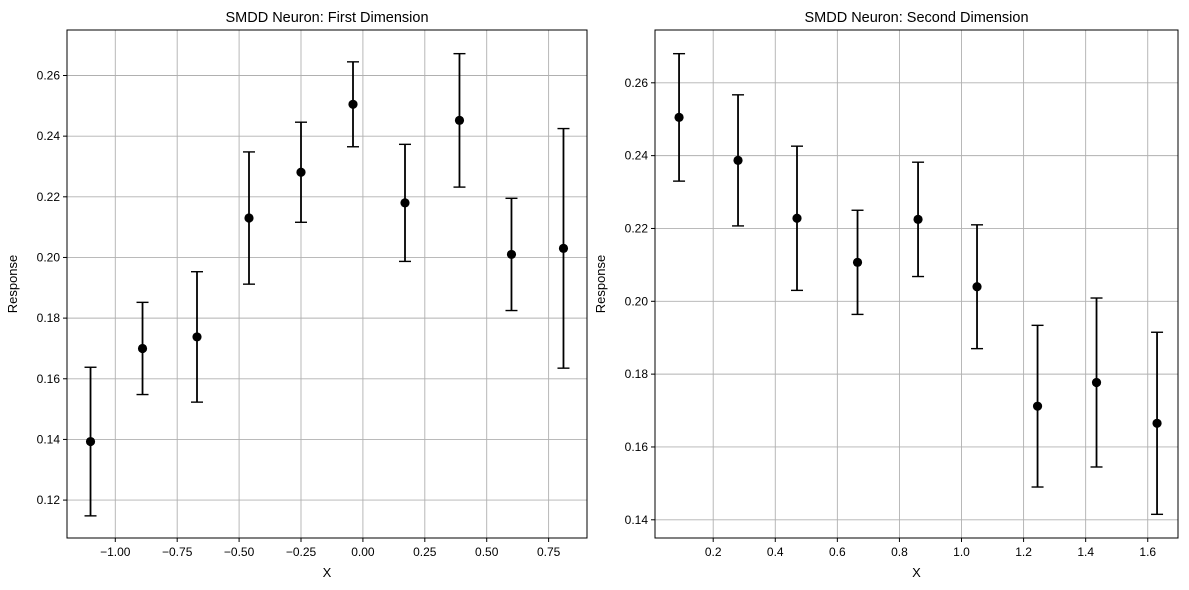 The width and height of the screenshot is (1189, 590). Describe the element at coordinates (837, 552) in the screenshot. I see `x-tick-label: 0.6` at that location.